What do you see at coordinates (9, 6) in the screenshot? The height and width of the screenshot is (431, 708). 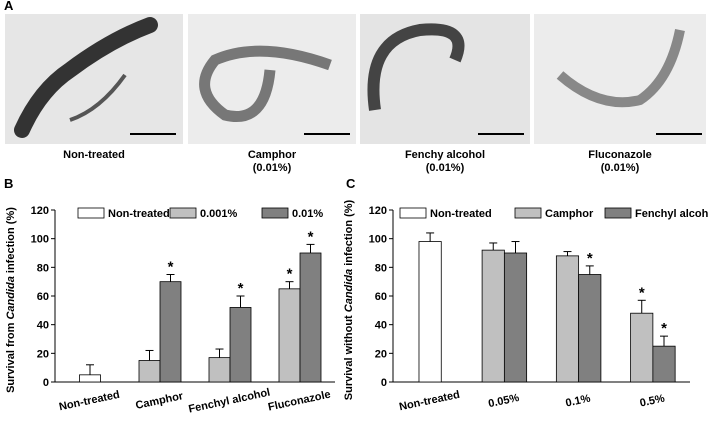 I see `panel-label: A` at bounding box center [9, 6].